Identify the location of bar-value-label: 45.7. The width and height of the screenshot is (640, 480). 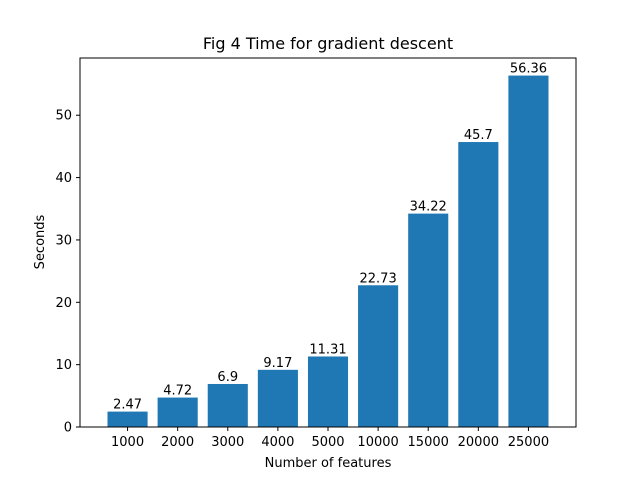
(478, 135).